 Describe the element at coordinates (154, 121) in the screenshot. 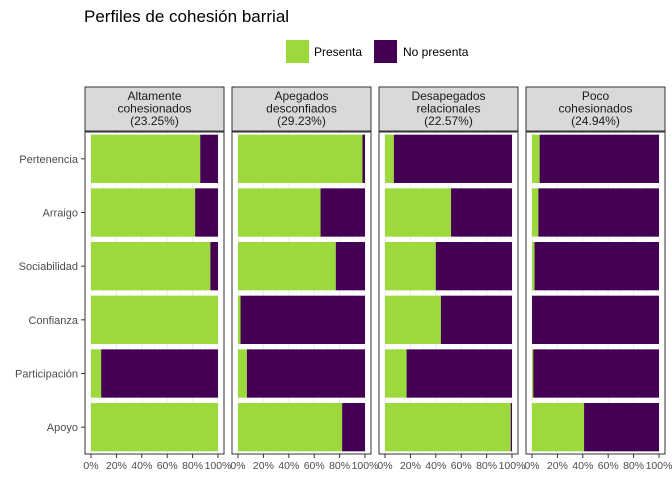

I see `facet-strip-label: (23.25%)` at that location.